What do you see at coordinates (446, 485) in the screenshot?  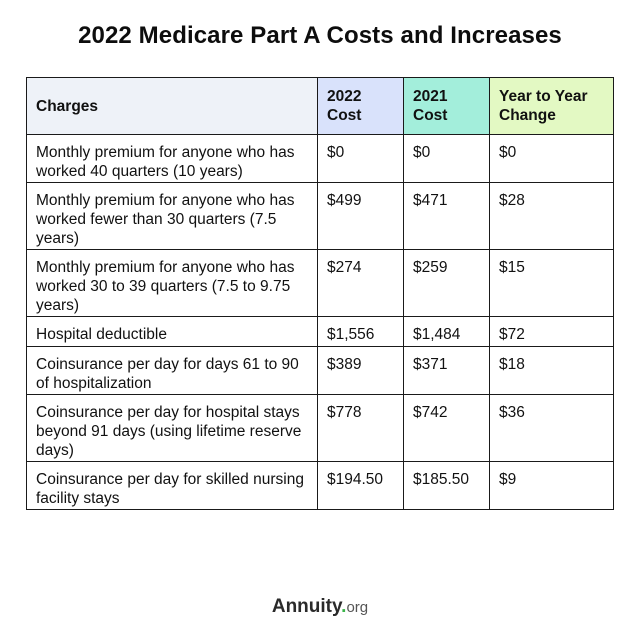 I see `cost-2021-cell: $185.50` at bounding box center [446, 485].